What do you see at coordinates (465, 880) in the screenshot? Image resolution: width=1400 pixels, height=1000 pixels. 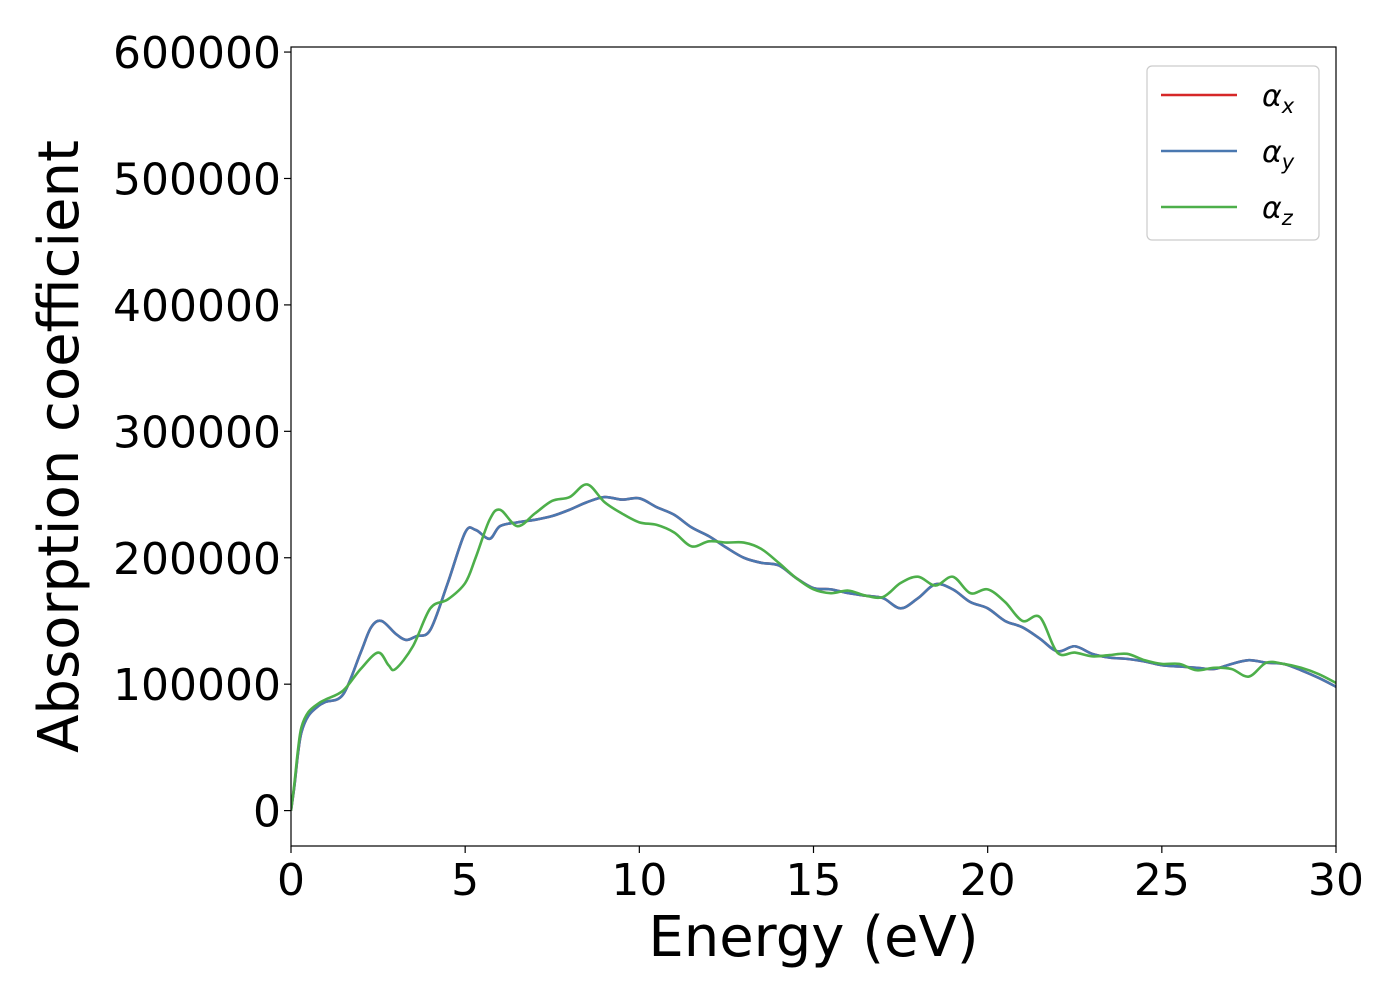 I see `x-tick-label: 5` at bounding box center [465, 880].